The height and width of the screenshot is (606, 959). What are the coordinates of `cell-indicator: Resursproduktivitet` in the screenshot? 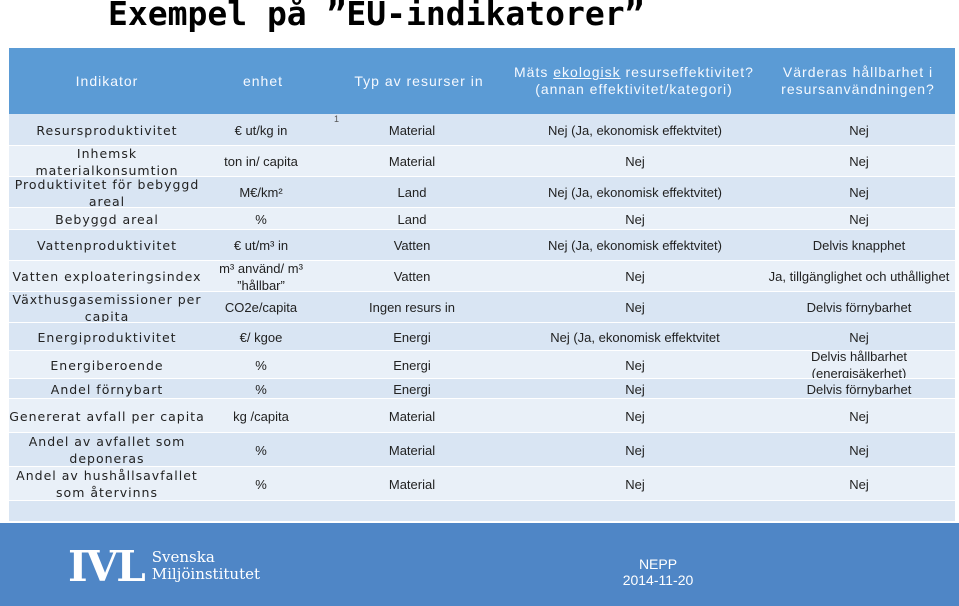 It's located at (107, 130).